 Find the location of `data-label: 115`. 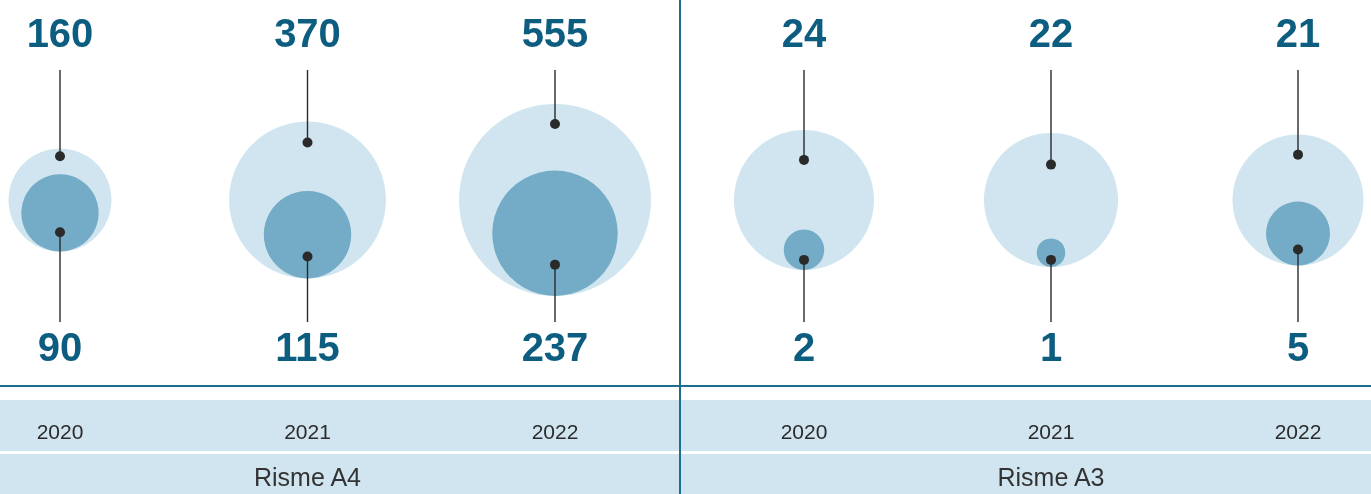

data-label: 115 is located at coordinates (307, 347).